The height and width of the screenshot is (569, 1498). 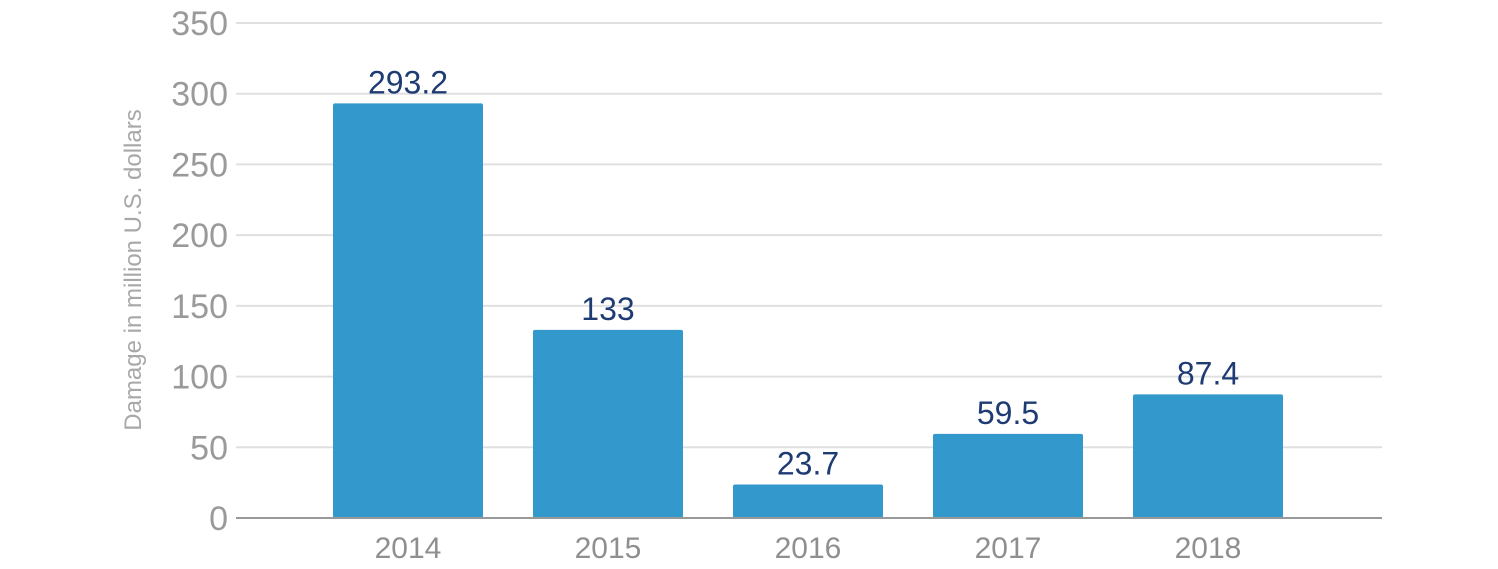 I want to click on y-tick-label: 250, so click(x=199, y=165).